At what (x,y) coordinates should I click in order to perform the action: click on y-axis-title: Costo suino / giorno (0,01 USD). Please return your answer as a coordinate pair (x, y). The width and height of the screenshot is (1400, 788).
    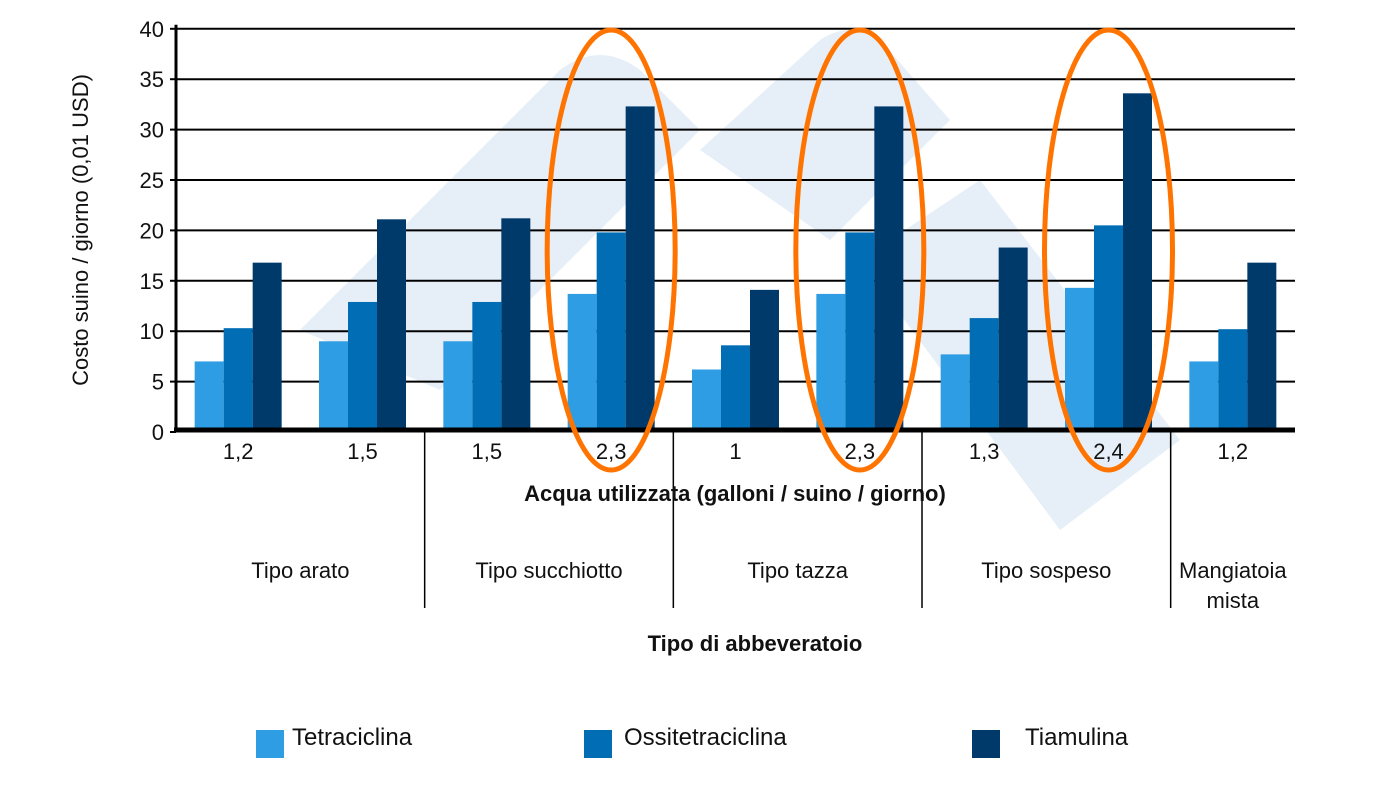
    Looking at the image, I should click on (80, 230).